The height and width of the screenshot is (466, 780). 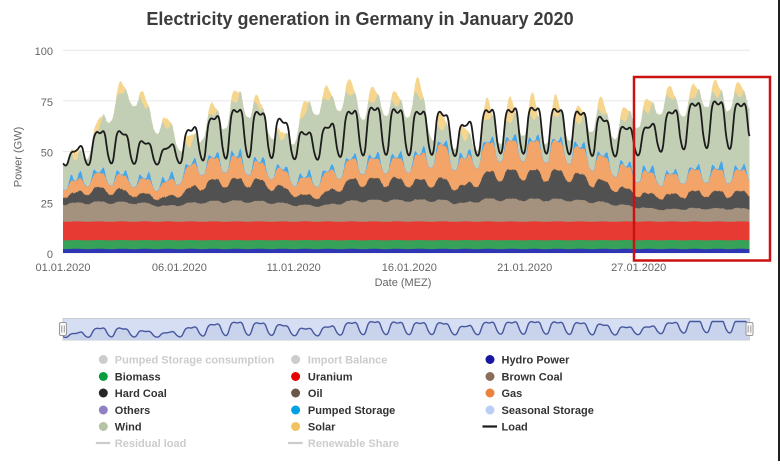 What do you see at coordinates (62, 268) in the screenshot?
I see `svg-text: 01.01.2020` at bounding box center [62, 268].